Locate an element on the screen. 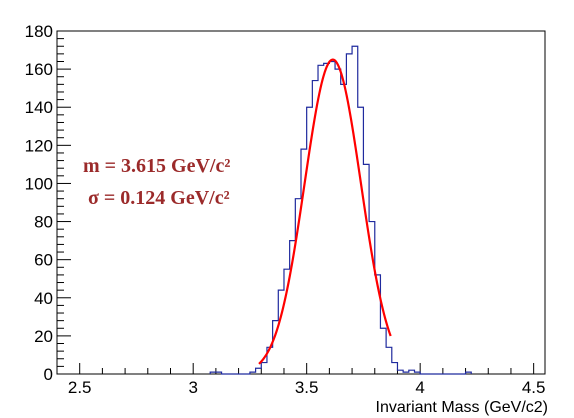 This screenshot has width=574, height=418. y-tick-label: 160 is located at coordinates (39, 69).